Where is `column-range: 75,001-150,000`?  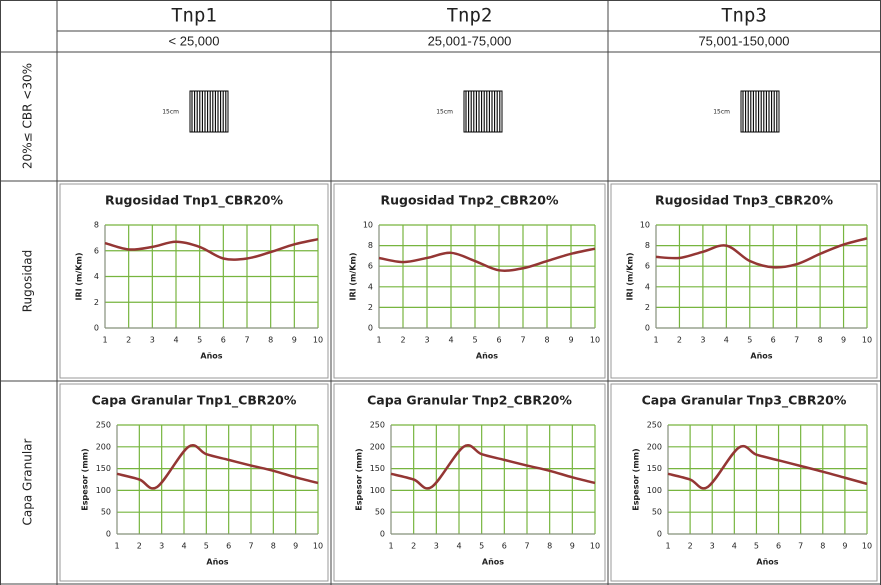
column-range: 75,001-150,000 is located at coordinates (743, 40).